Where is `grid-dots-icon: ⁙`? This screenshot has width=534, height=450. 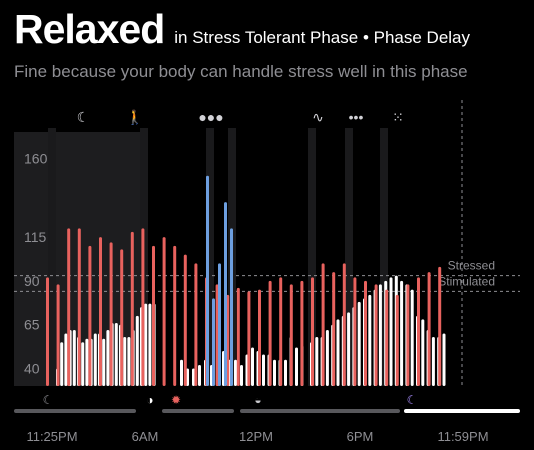 grid-dots-icon: ⁙ is located at coordinates (398, 117).